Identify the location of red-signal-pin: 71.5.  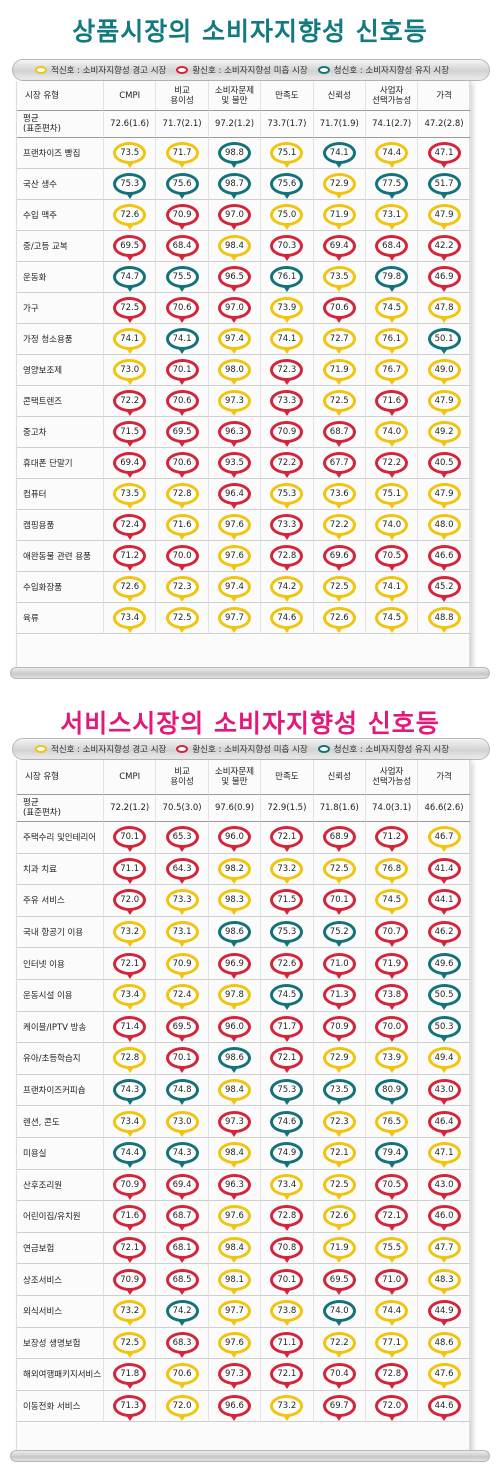
(287, 902).